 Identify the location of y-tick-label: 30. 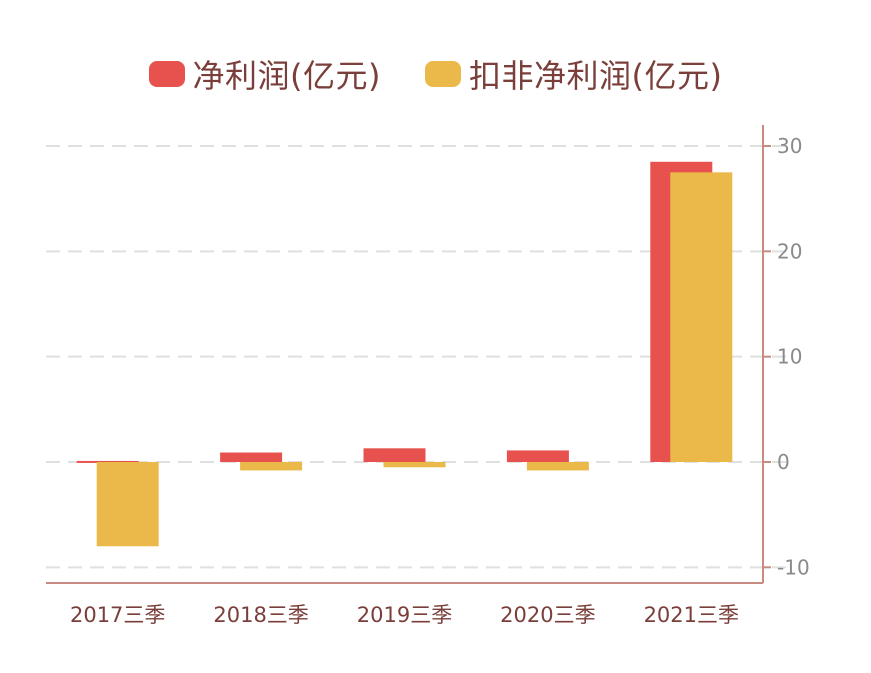
(789, 146).